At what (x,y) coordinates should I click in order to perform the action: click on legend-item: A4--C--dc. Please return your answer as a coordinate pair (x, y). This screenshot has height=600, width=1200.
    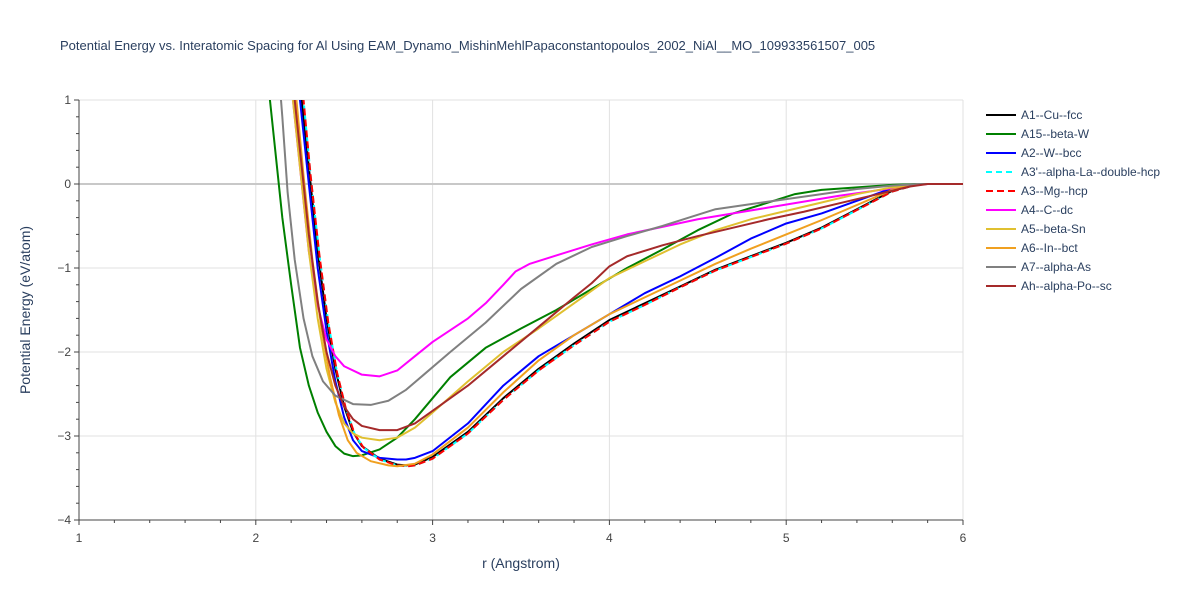
    Looking at the image, I should click on (1029, 210).